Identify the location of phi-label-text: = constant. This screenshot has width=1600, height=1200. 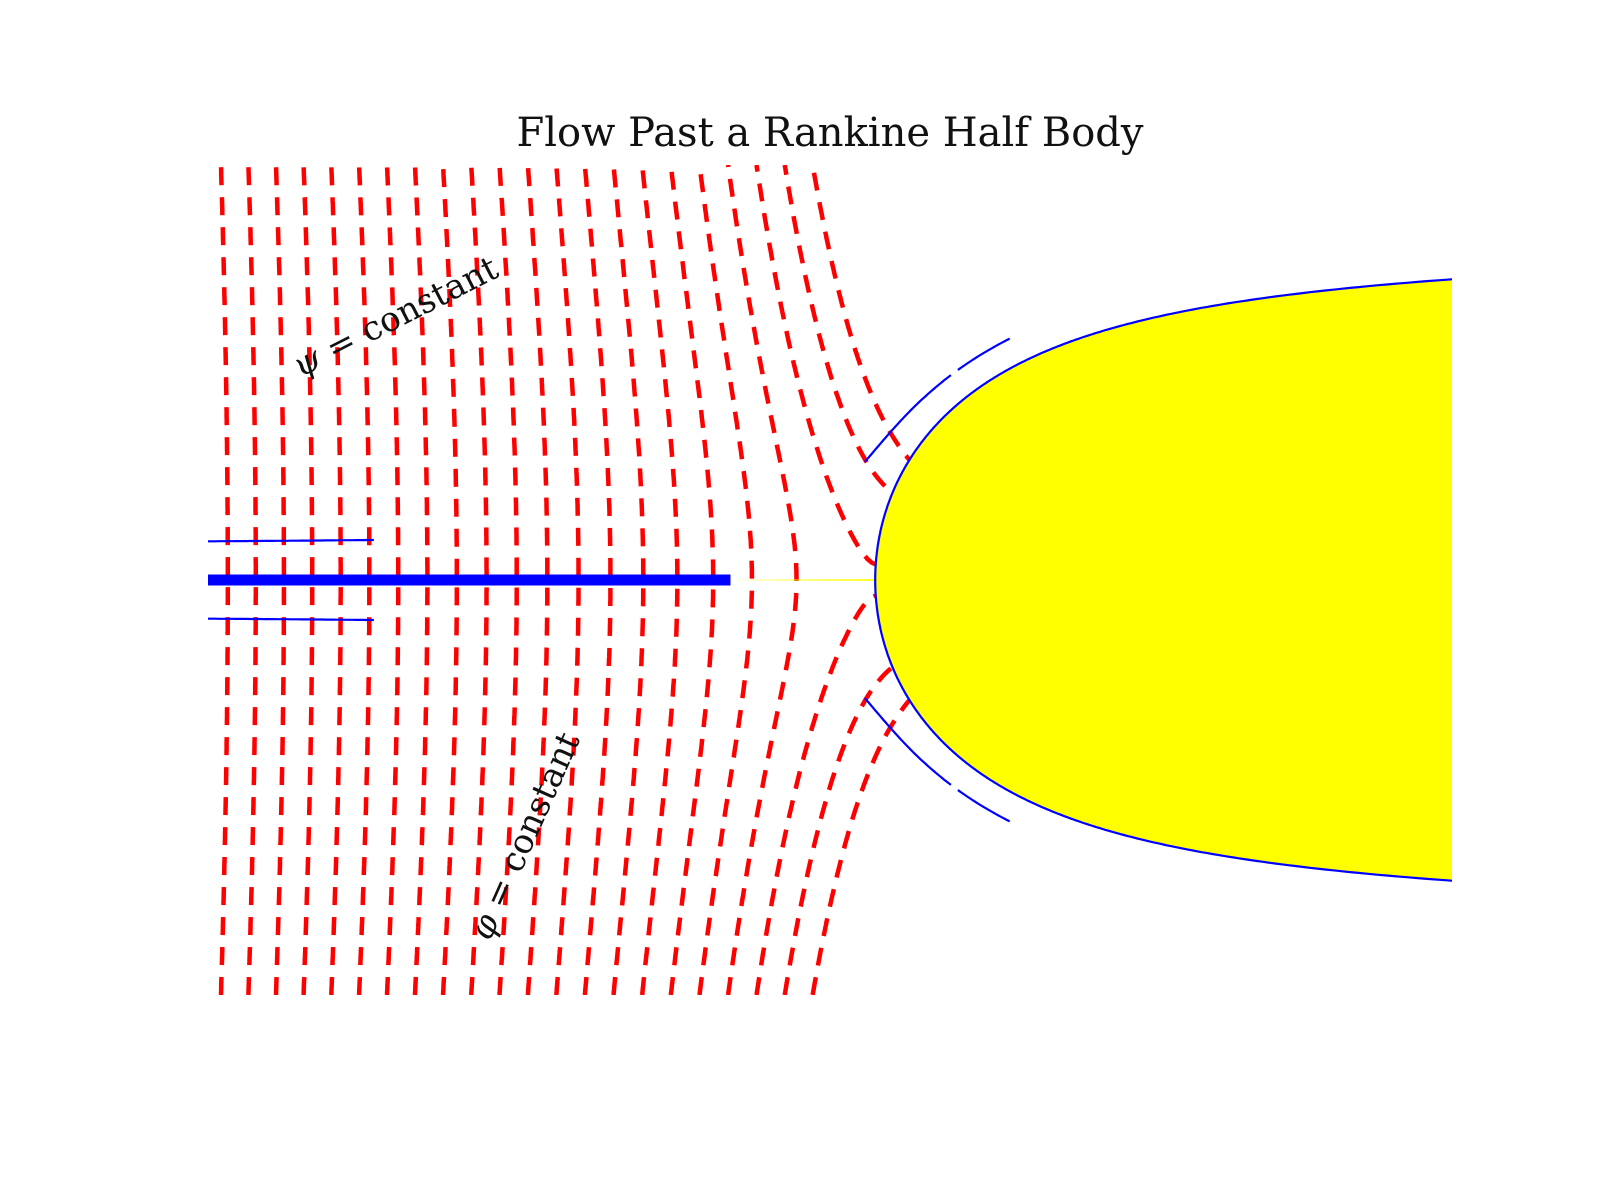
(529, 825).